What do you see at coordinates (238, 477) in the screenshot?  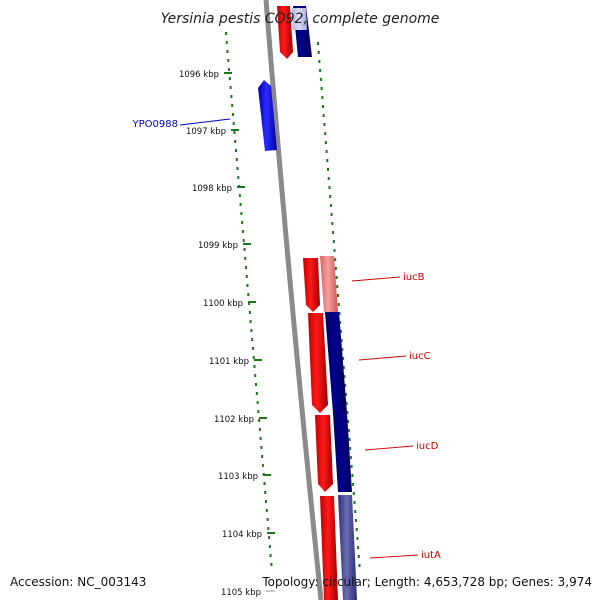 I see `tick-label-1103: 1103 kbp` at bounding box center [238, 477].